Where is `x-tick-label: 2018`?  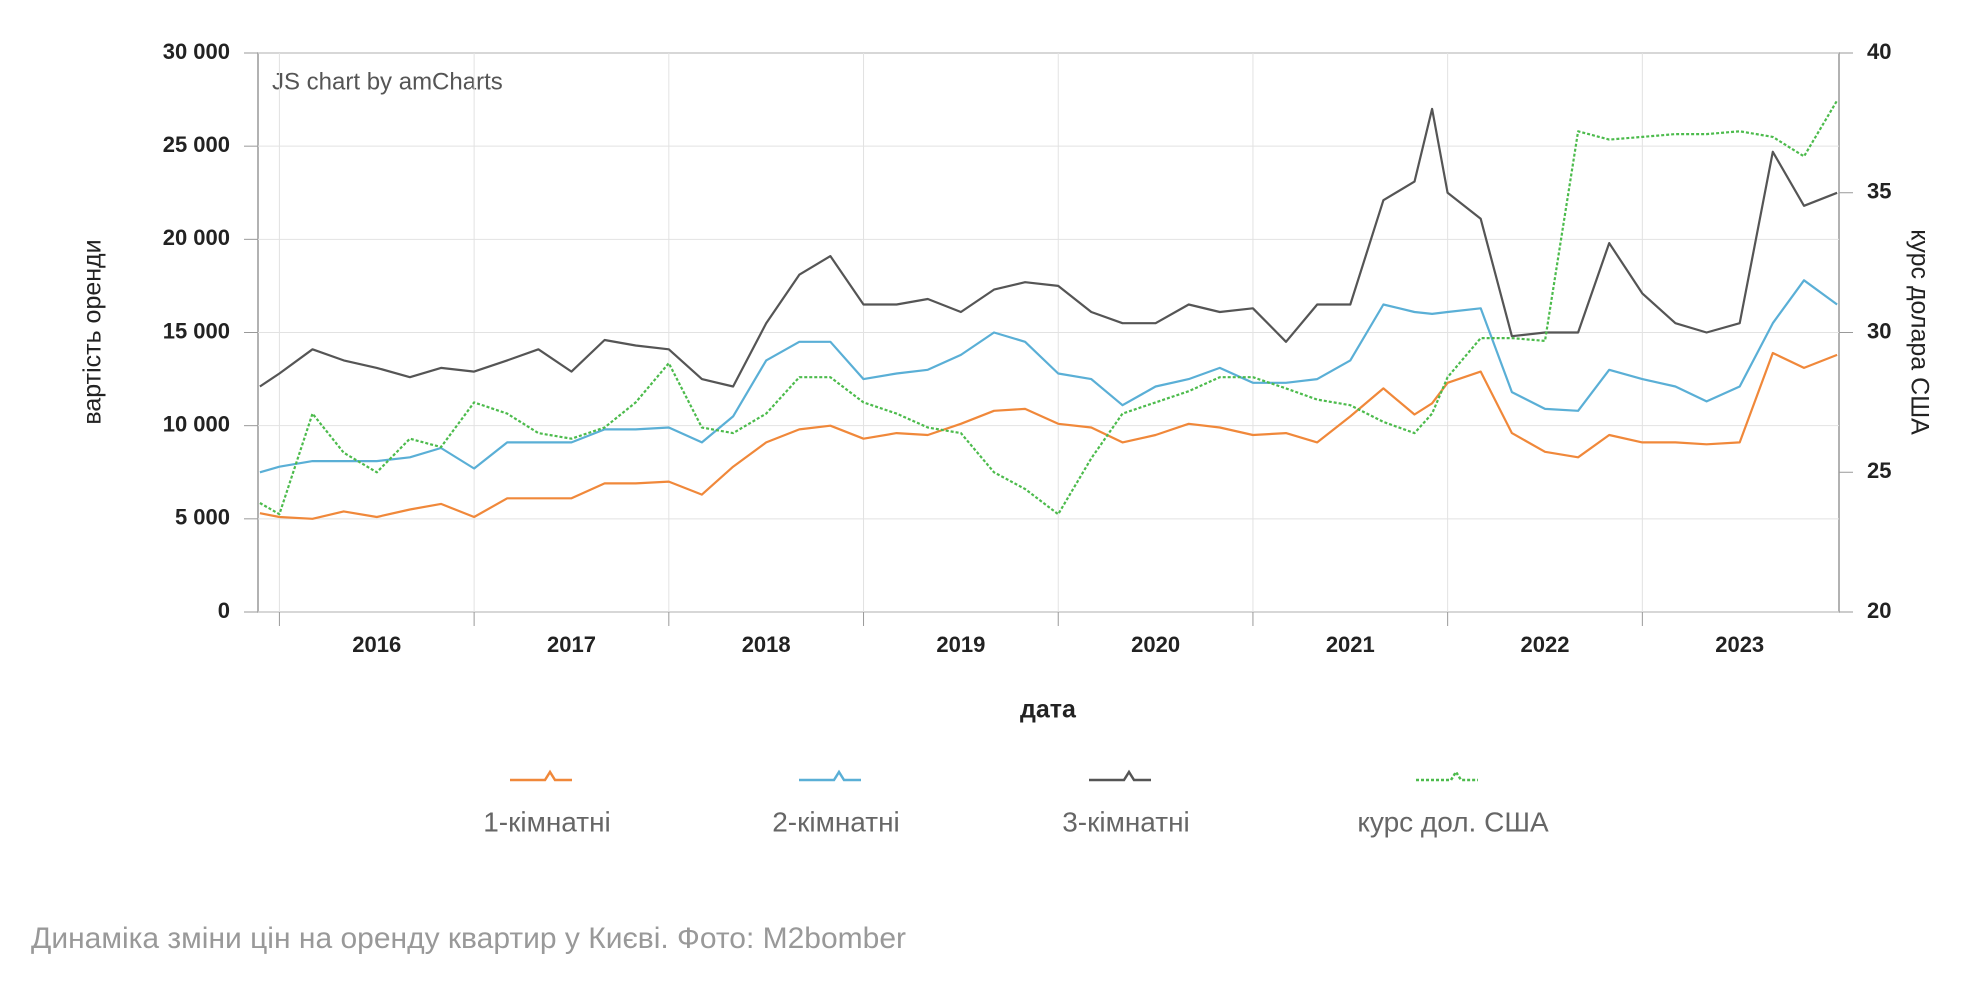 x-tick-label: 2018 is located at coordinates (766, 644).